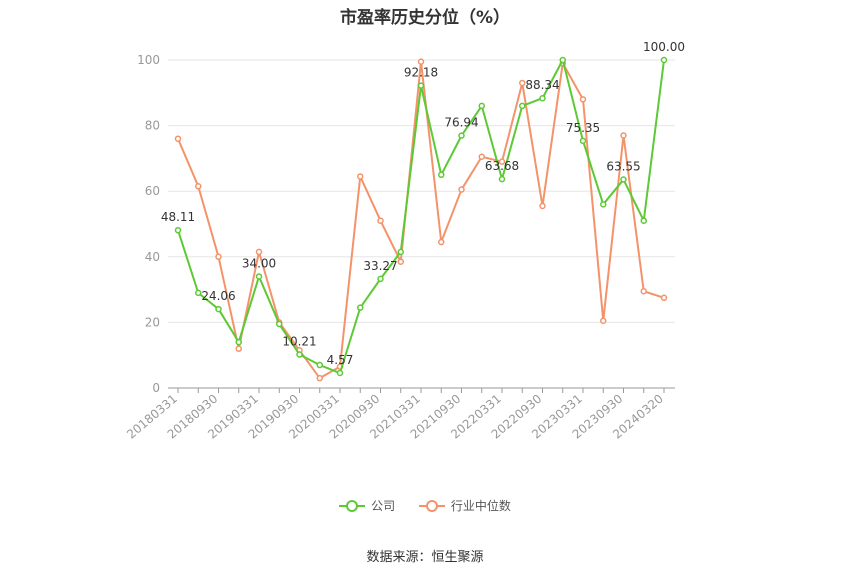 This screenshot has width=850, height=575. What do you see at coordinates (431, 505) in the screenshot?
I see `legend-marker-industry-median` at bounding box center [431, 505].